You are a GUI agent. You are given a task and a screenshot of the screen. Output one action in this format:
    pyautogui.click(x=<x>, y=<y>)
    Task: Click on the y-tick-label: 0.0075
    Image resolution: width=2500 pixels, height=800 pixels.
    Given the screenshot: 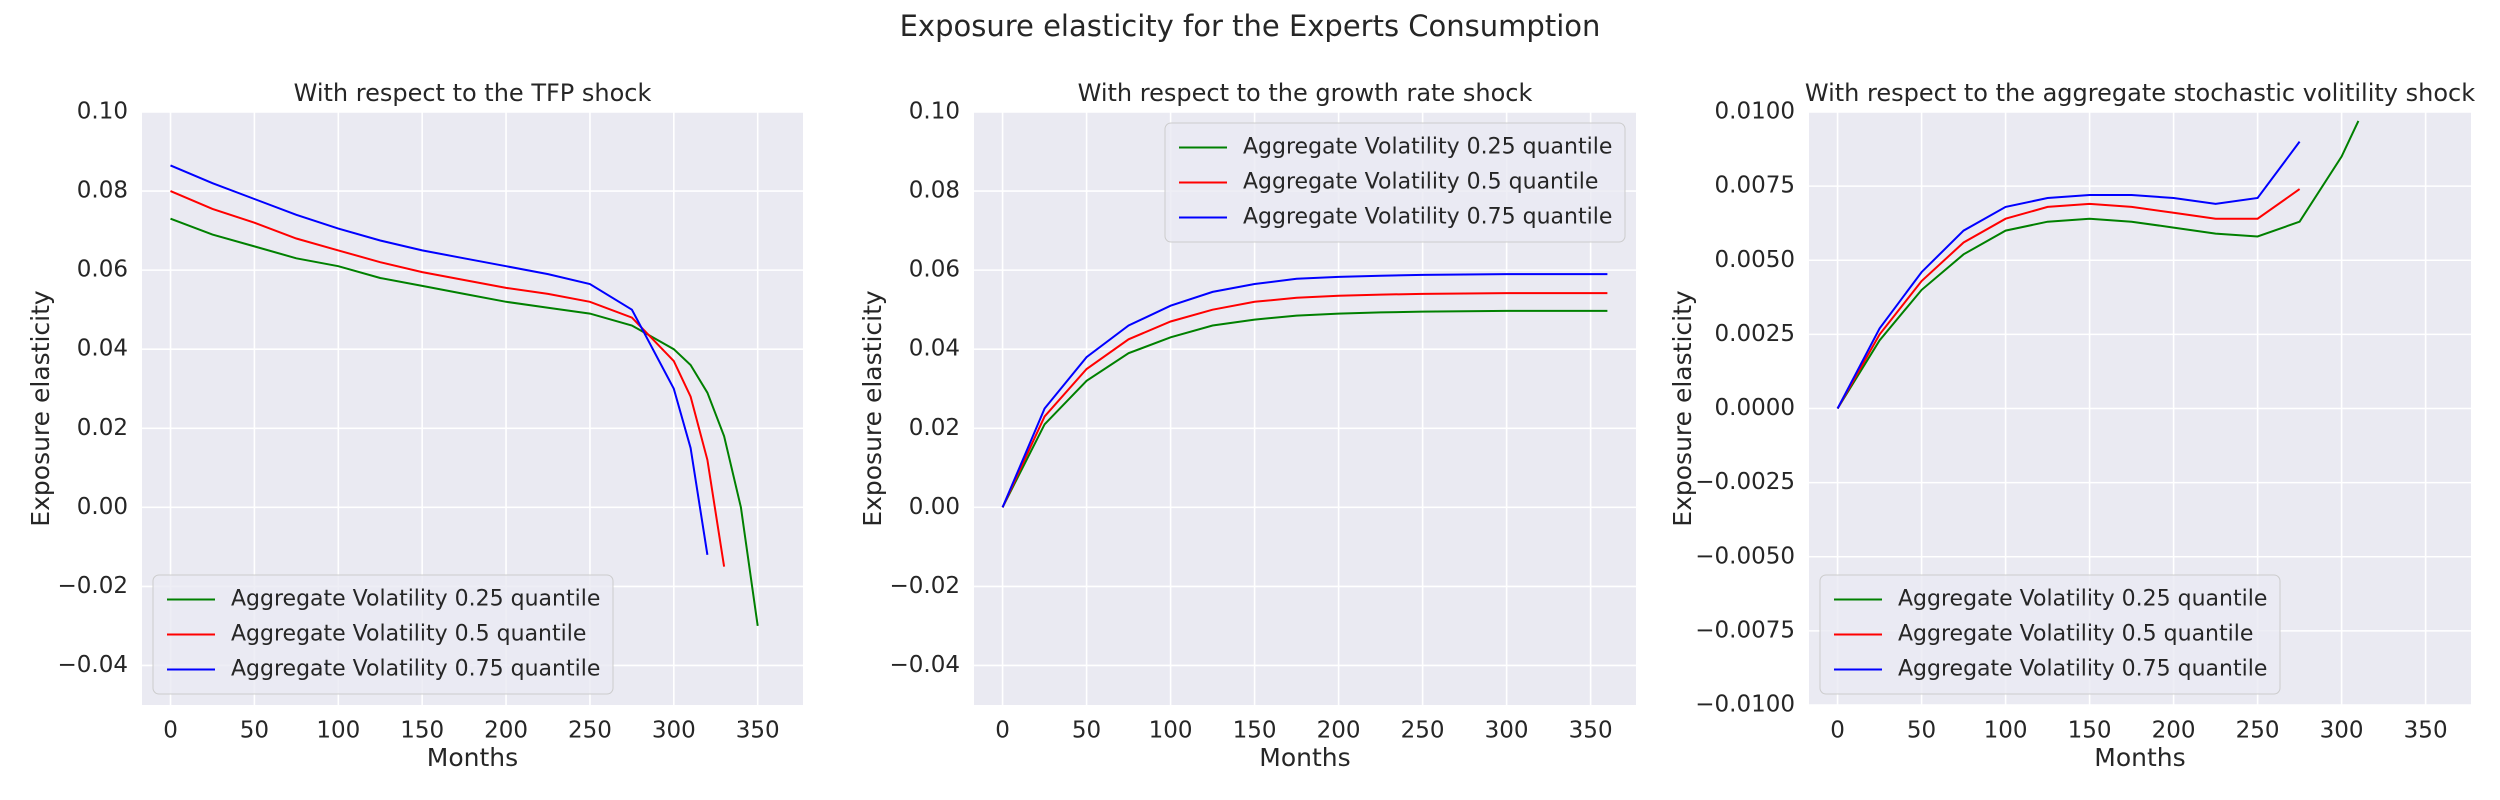 What is the action you would take?
    pyautogui.click(x=1755, y=186)
    